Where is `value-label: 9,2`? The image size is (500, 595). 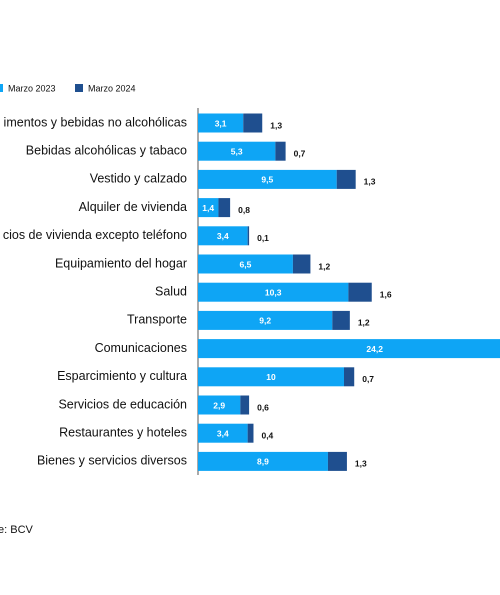
value-label: 9,2 is located at coordinates (265, 321).